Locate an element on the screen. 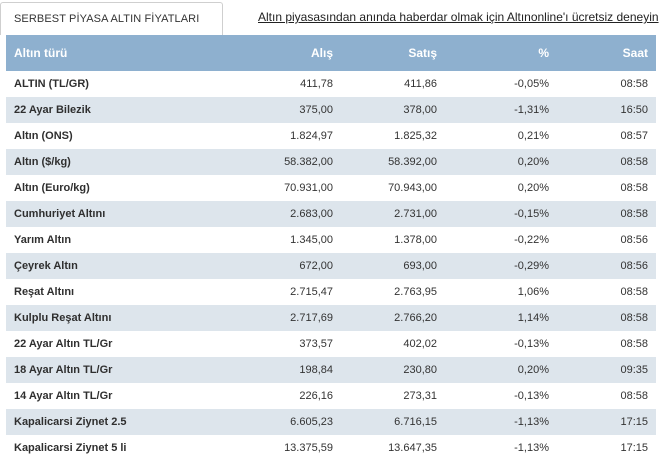 The image size is (666, 471). time-cell: 08:57 is located at coordinates (634, 136).